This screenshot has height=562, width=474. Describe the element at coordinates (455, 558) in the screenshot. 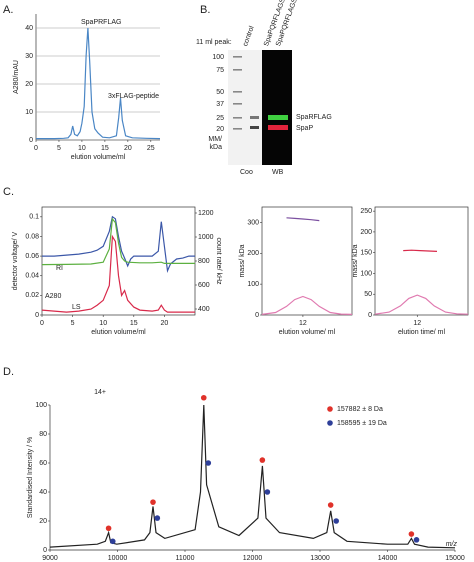

I see `x-tick-label: 15000` at that location.